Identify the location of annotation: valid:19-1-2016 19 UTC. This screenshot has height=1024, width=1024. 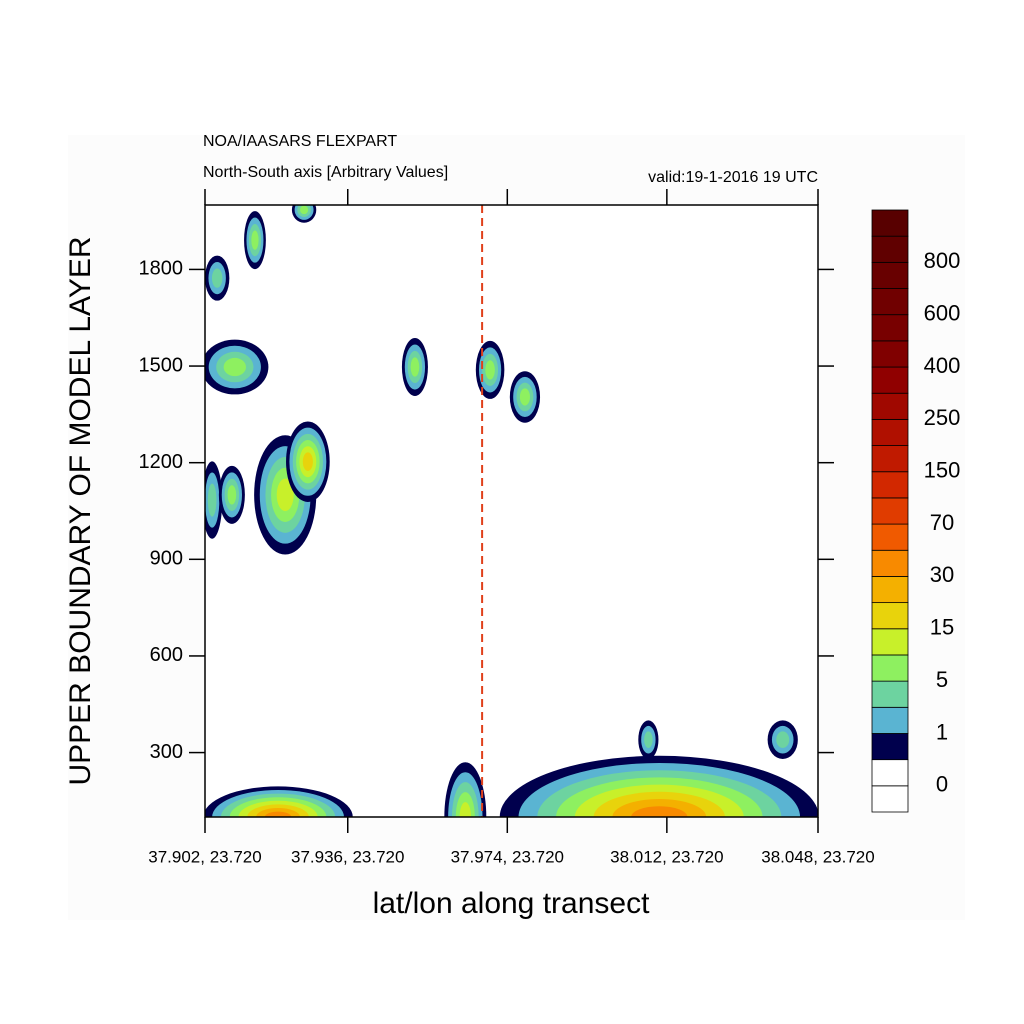
(733, 177).